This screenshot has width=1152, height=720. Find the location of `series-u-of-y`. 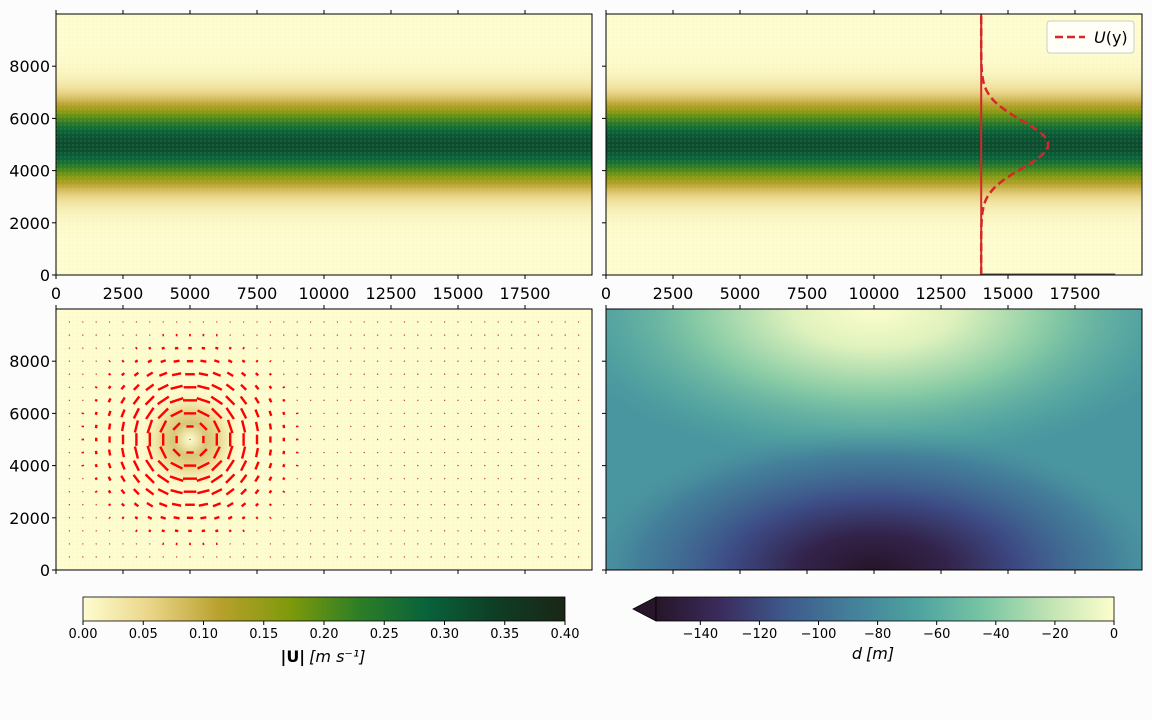

series-u-of-y is located at coordinates (1014, 144).